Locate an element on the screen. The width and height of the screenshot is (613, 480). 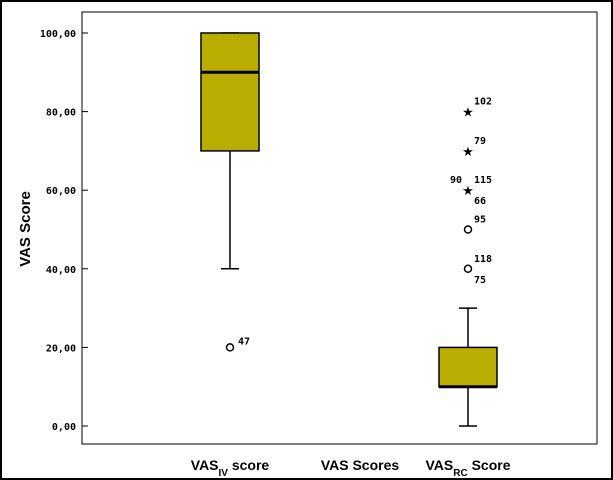
y-tick-label: 60,00 is located at coordinates (61, 191).